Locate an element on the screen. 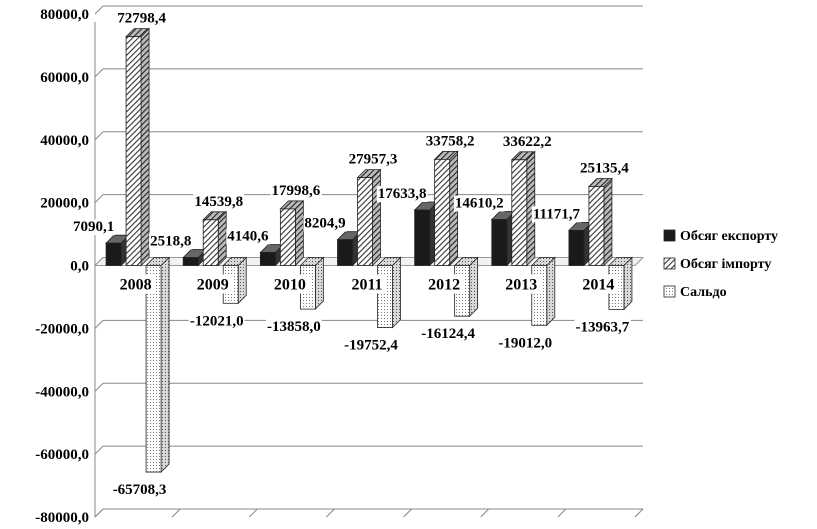 The width and height of the screenshot is (817, 529). data-label: -19752,4 is located at coordinates (371, 346).